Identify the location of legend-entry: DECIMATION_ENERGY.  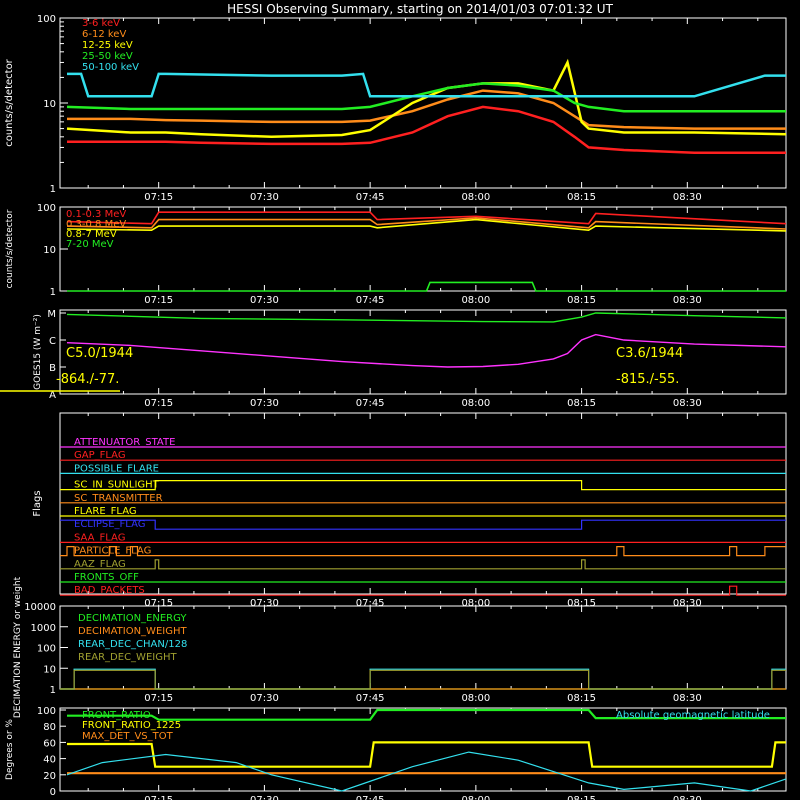
(132, 618).